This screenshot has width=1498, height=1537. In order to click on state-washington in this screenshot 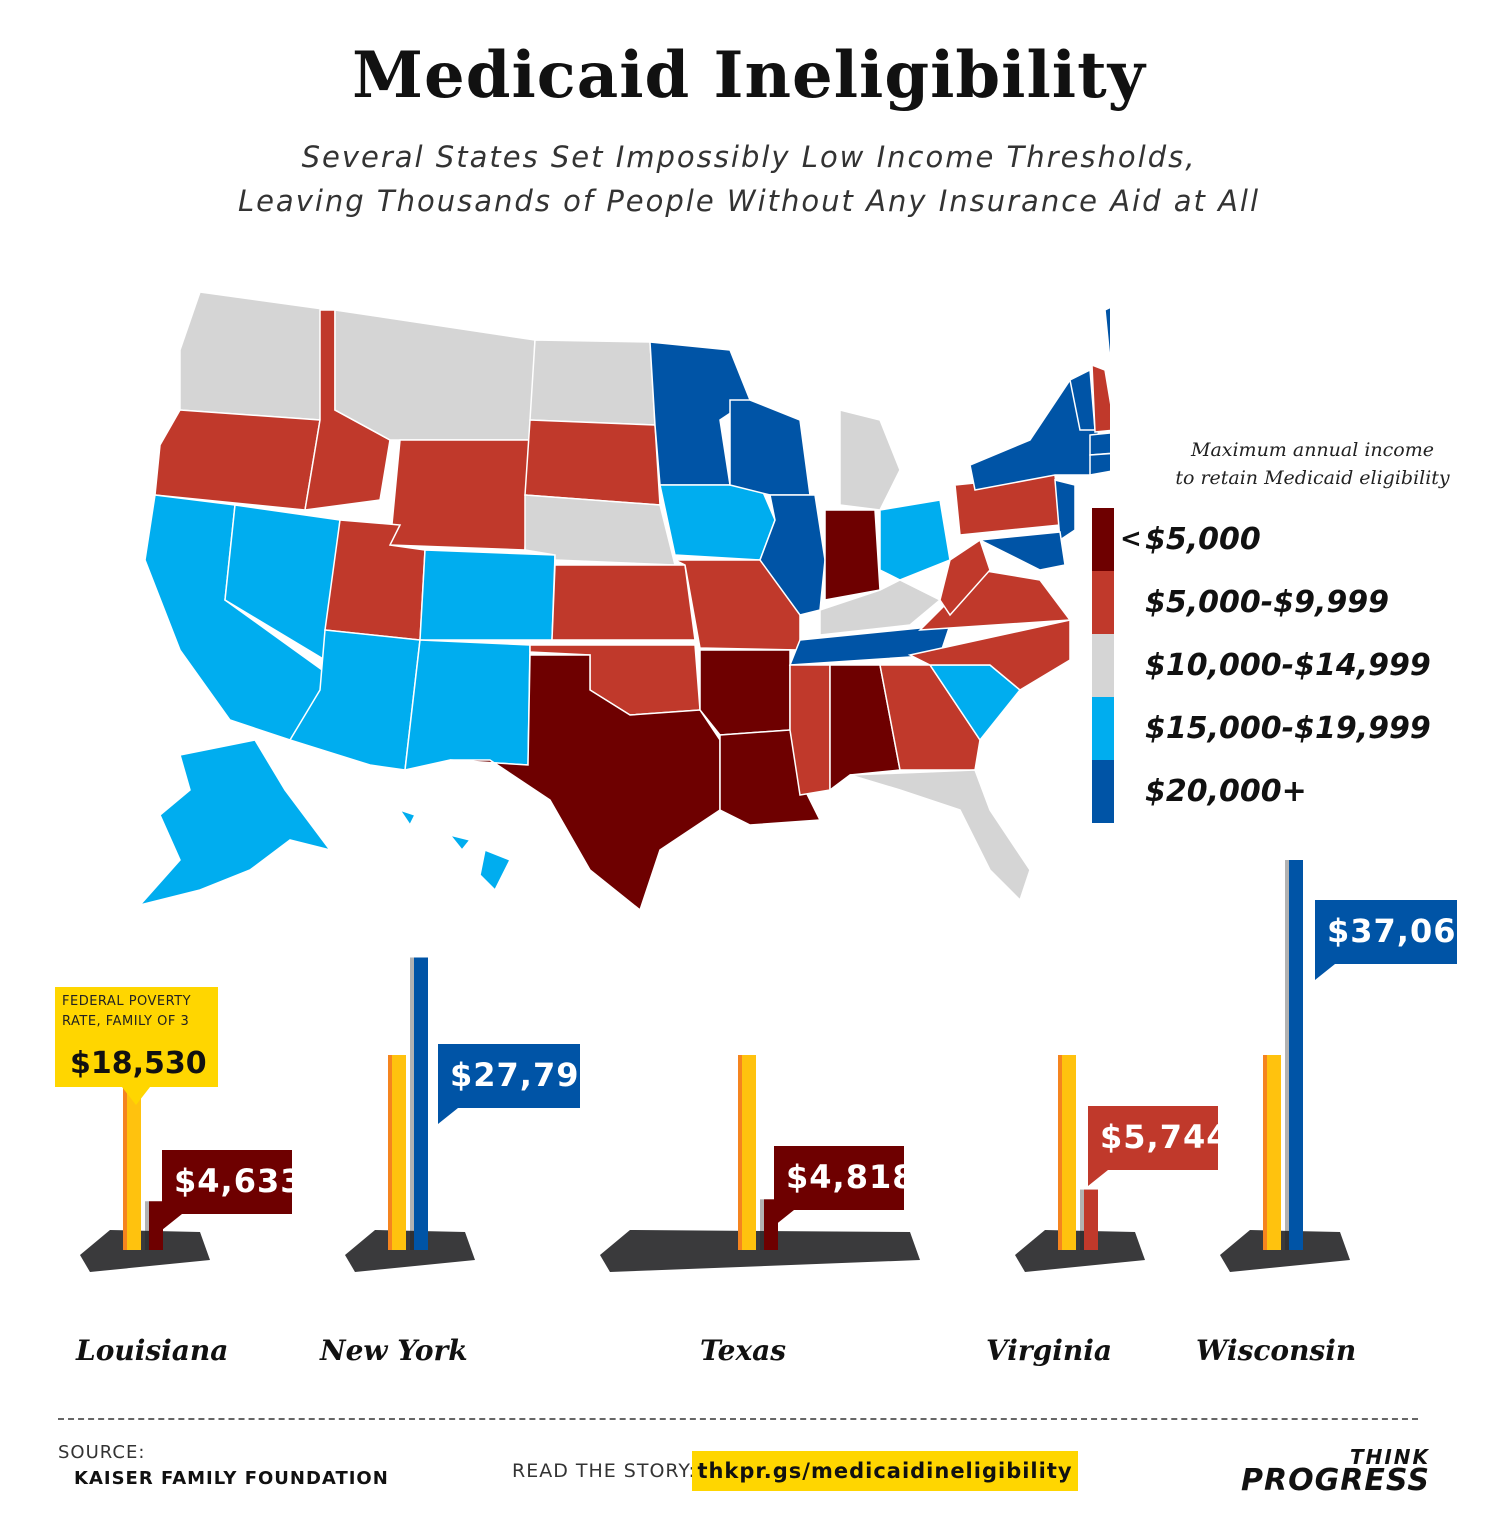, I will do `click(255, 356)`.